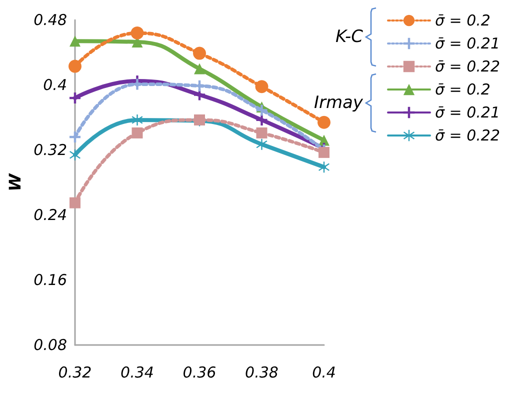 The width and height of the screenshot is (519, 401). Describe the element at coordinates (50, 345) in the screenshot. I see `y-tick-label: 0.08` at that location.